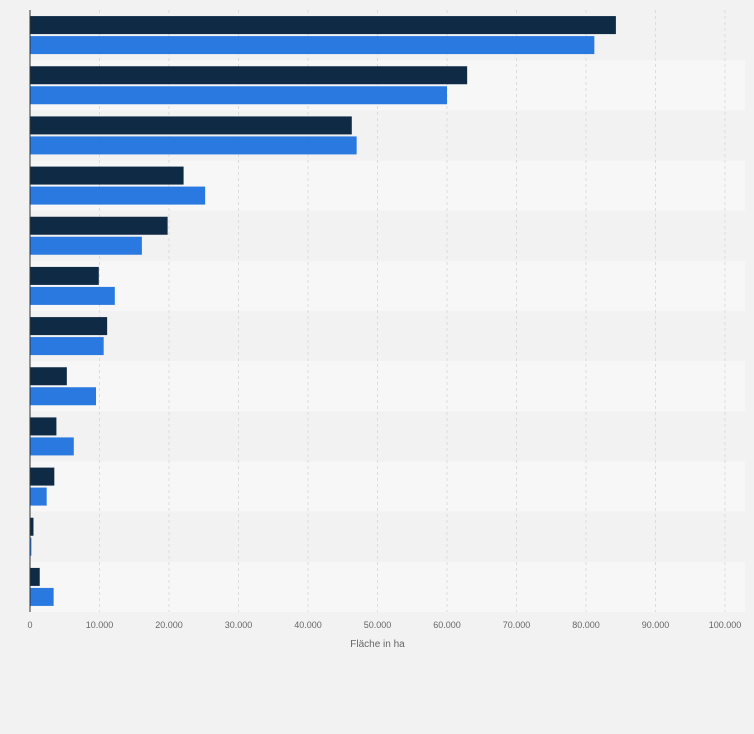 Image resolution: width=754 pixels, height=734 pixels. What do you see at coordinates (100, 625) in the screenshot?
I see `x-tick-label: 10.000` at bounding box center [100, 625].